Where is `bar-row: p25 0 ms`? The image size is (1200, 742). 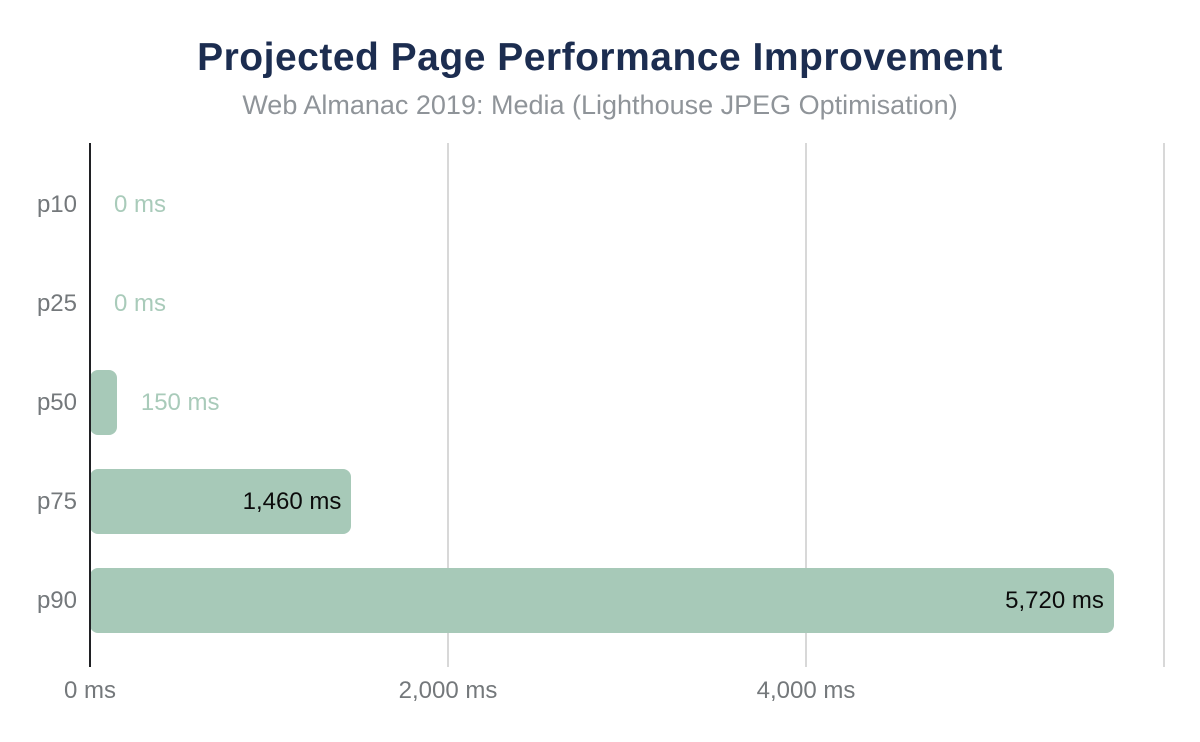
bar-row: p25 0 ms is located at coordinates (600, 303).